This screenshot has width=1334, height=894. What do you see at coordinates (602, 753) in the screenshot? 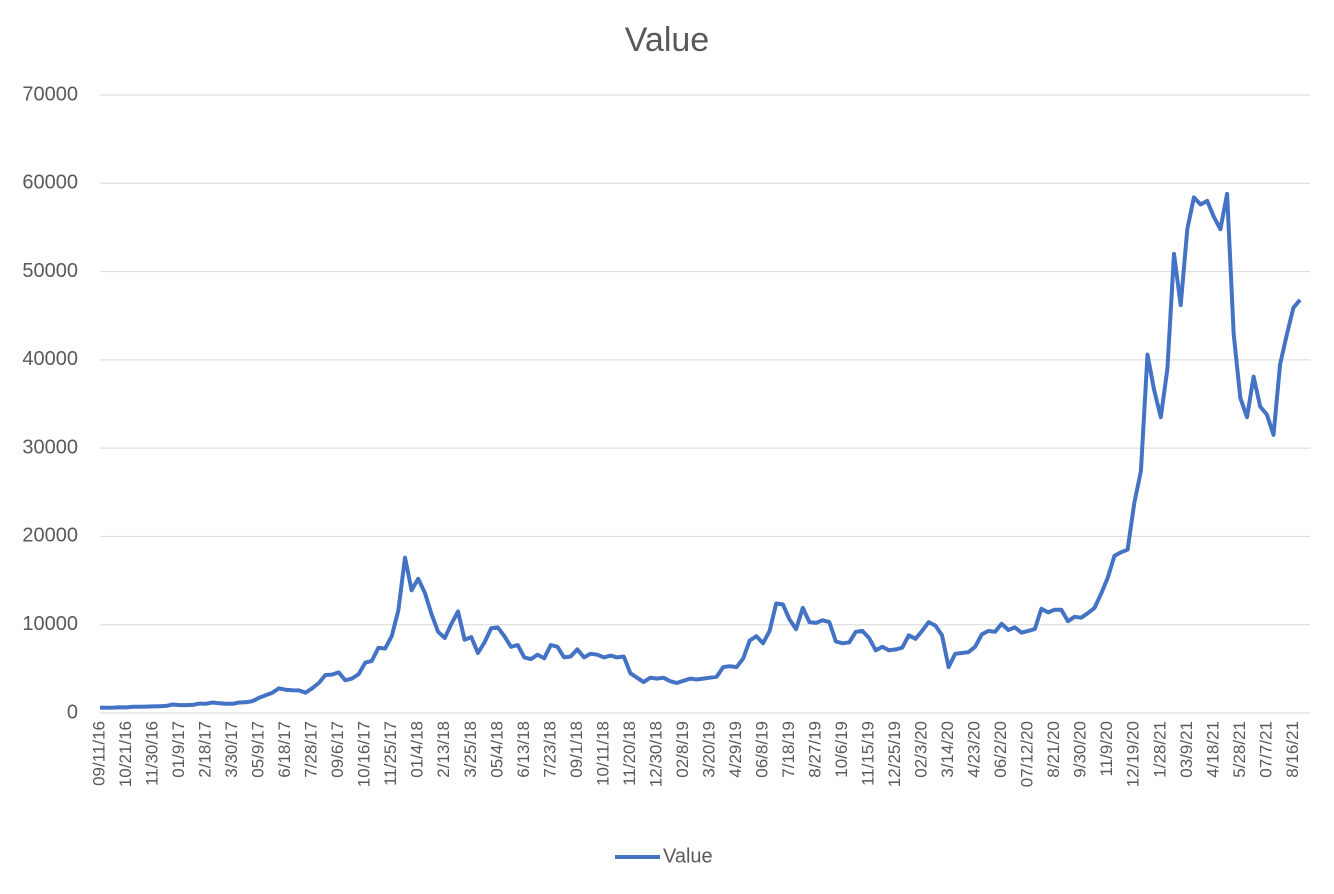
I see `x-tick-label: 10/11/18` at bounding box center [602, 753].